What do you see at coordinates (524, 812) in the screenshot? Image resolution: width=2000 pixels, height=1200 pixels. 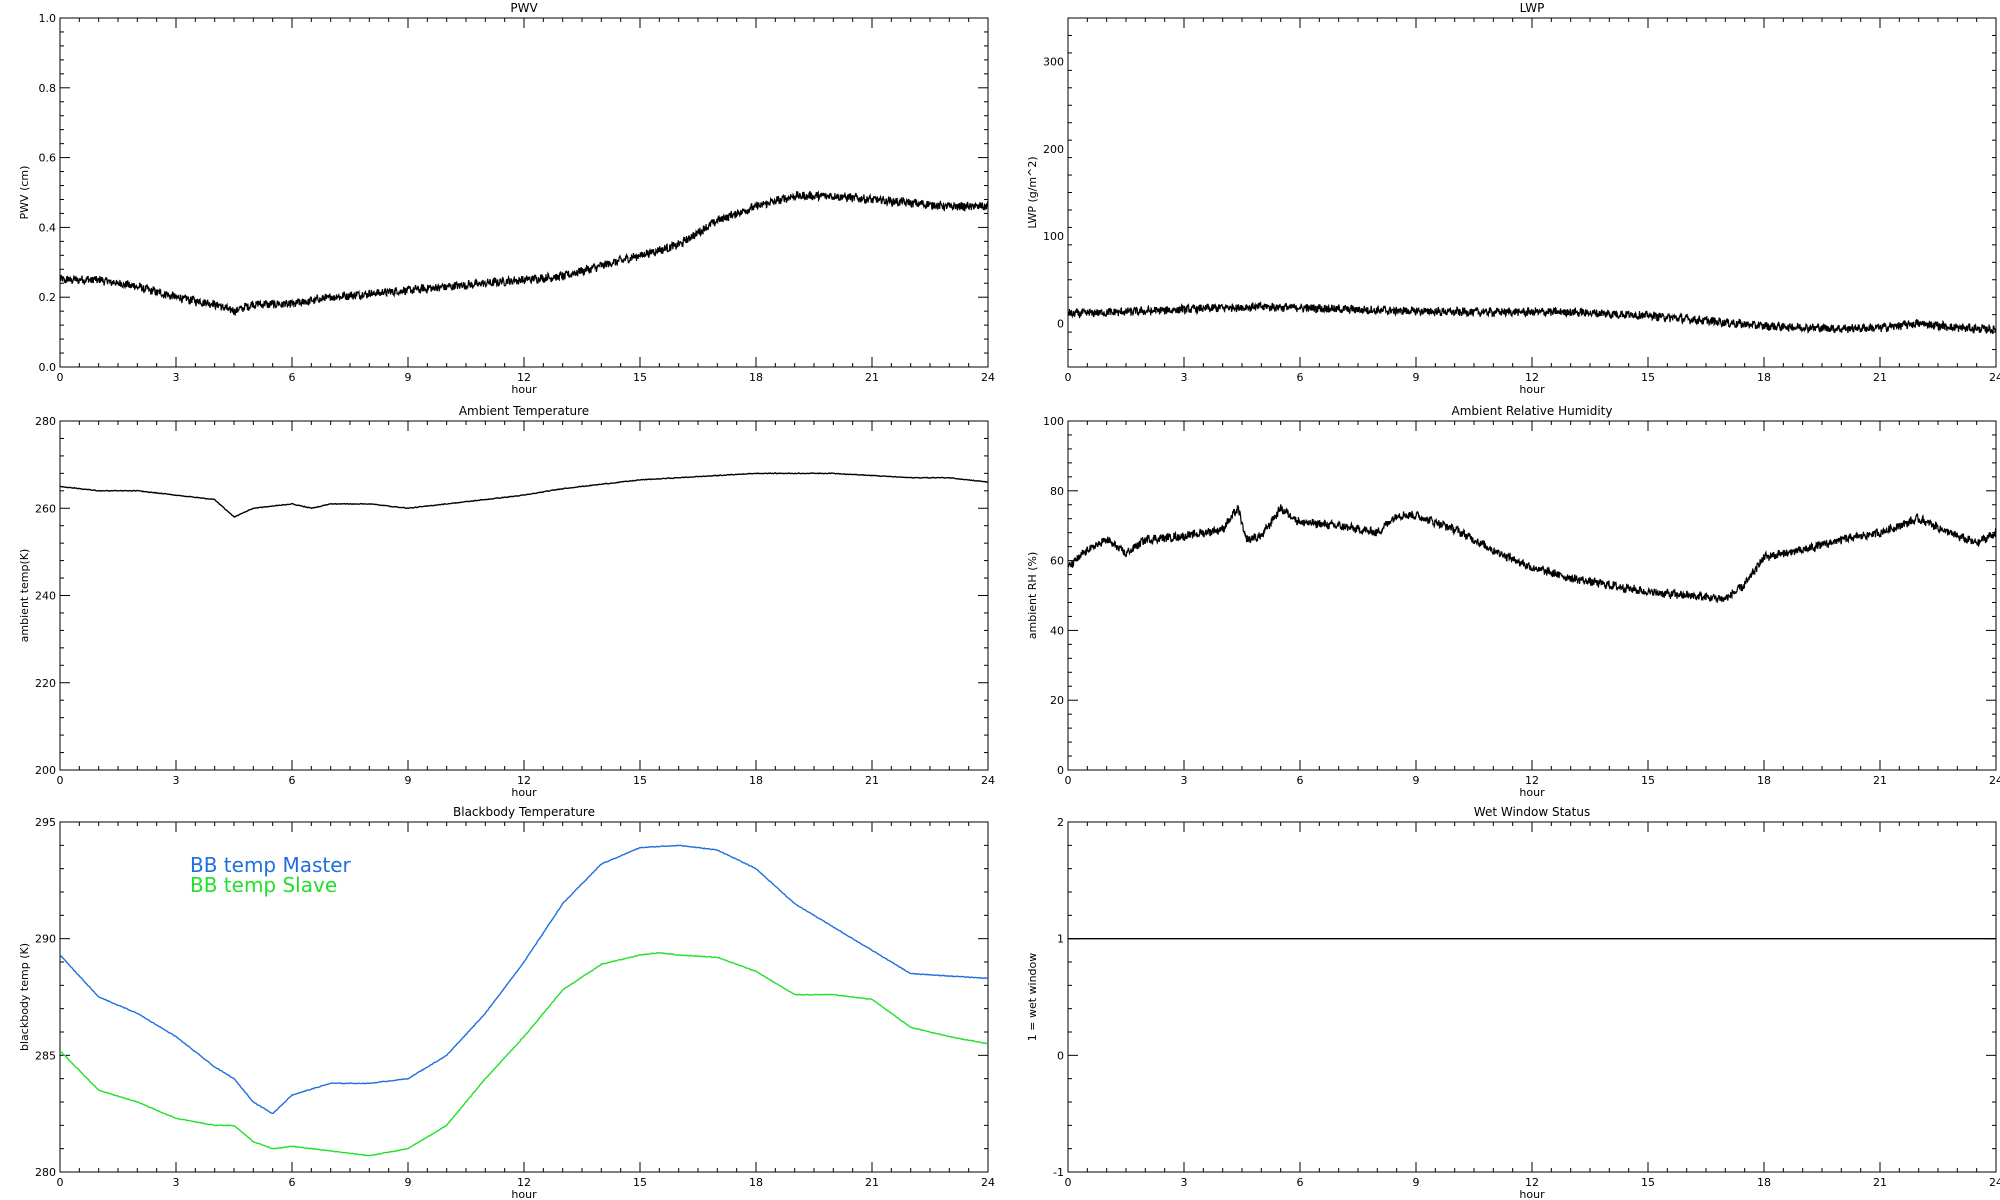 I see `panel-title: Blackbody Temperature` at bounding box center [524, 812].